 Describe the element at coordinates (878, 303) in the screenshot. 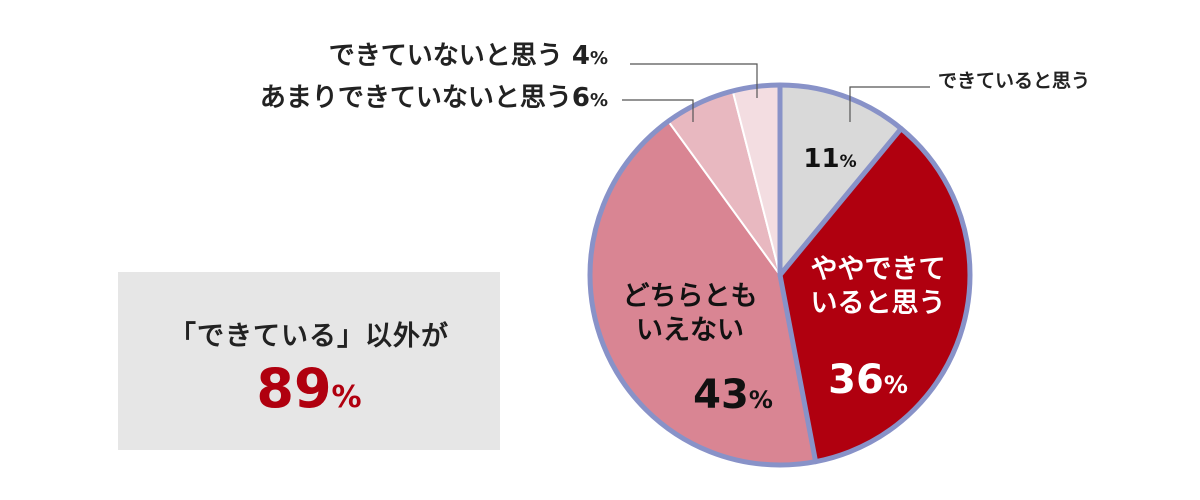

I see `slice-label-yaya-line-1: いると思う` at that location.